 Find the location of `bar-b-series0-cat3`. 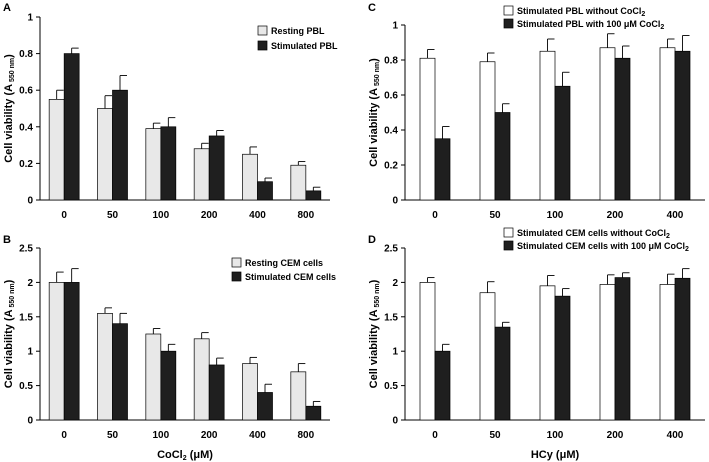

bar-b-series0-cat3 is located at coordinates (201, 379).